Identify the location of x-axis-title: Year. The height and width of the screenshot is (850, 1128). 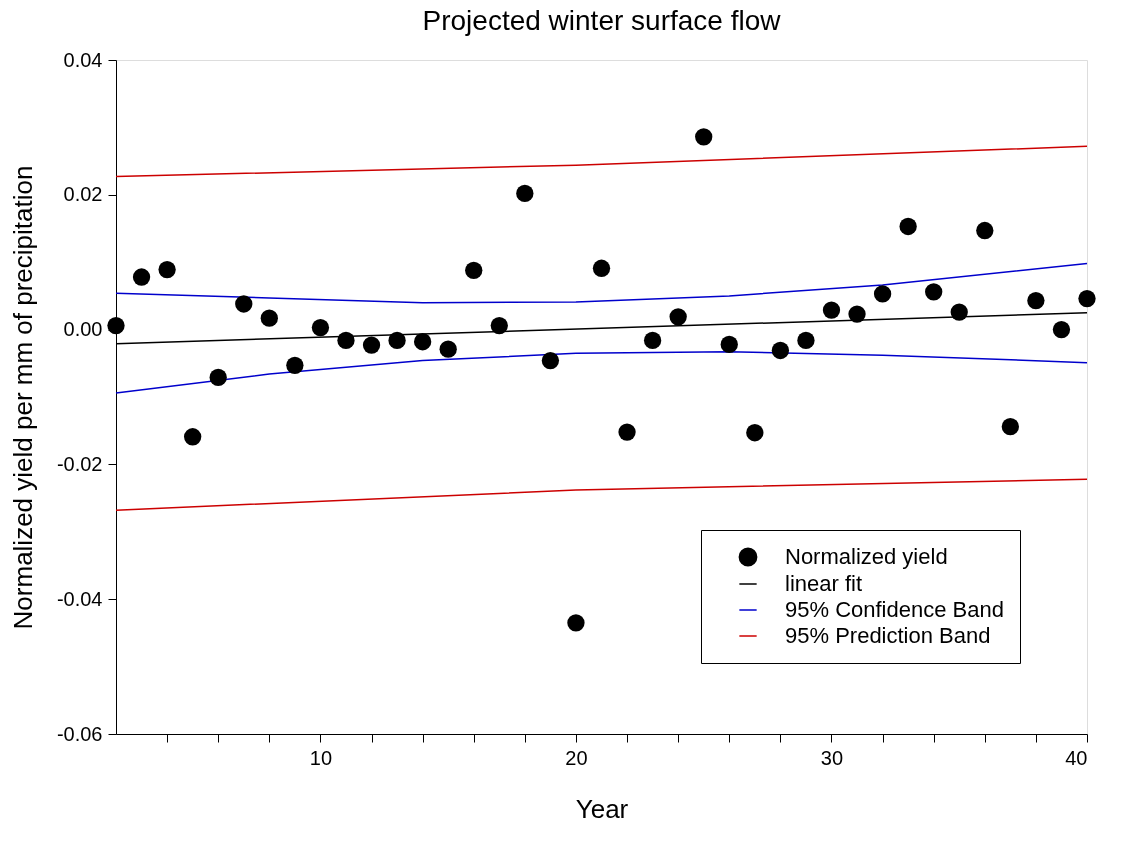
(602, 808).